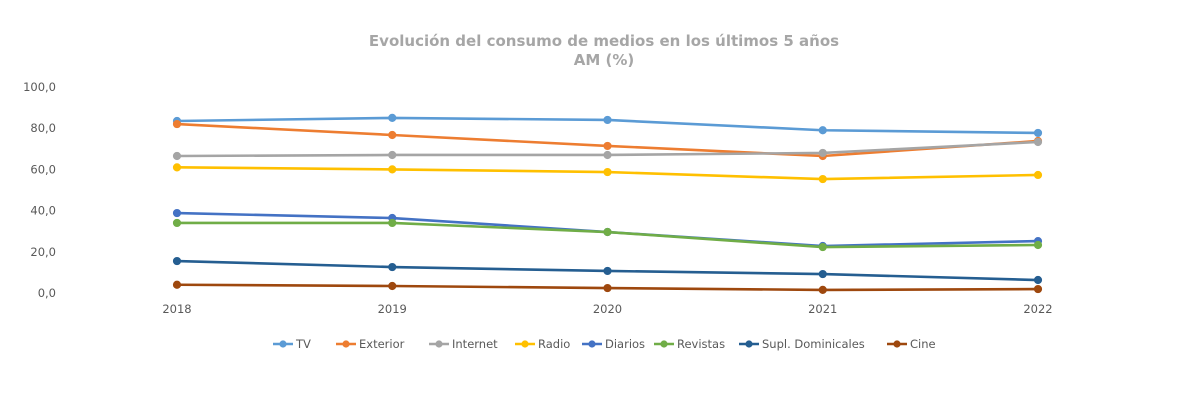  I want to click on legend-label: Radio, so click(554, 344).